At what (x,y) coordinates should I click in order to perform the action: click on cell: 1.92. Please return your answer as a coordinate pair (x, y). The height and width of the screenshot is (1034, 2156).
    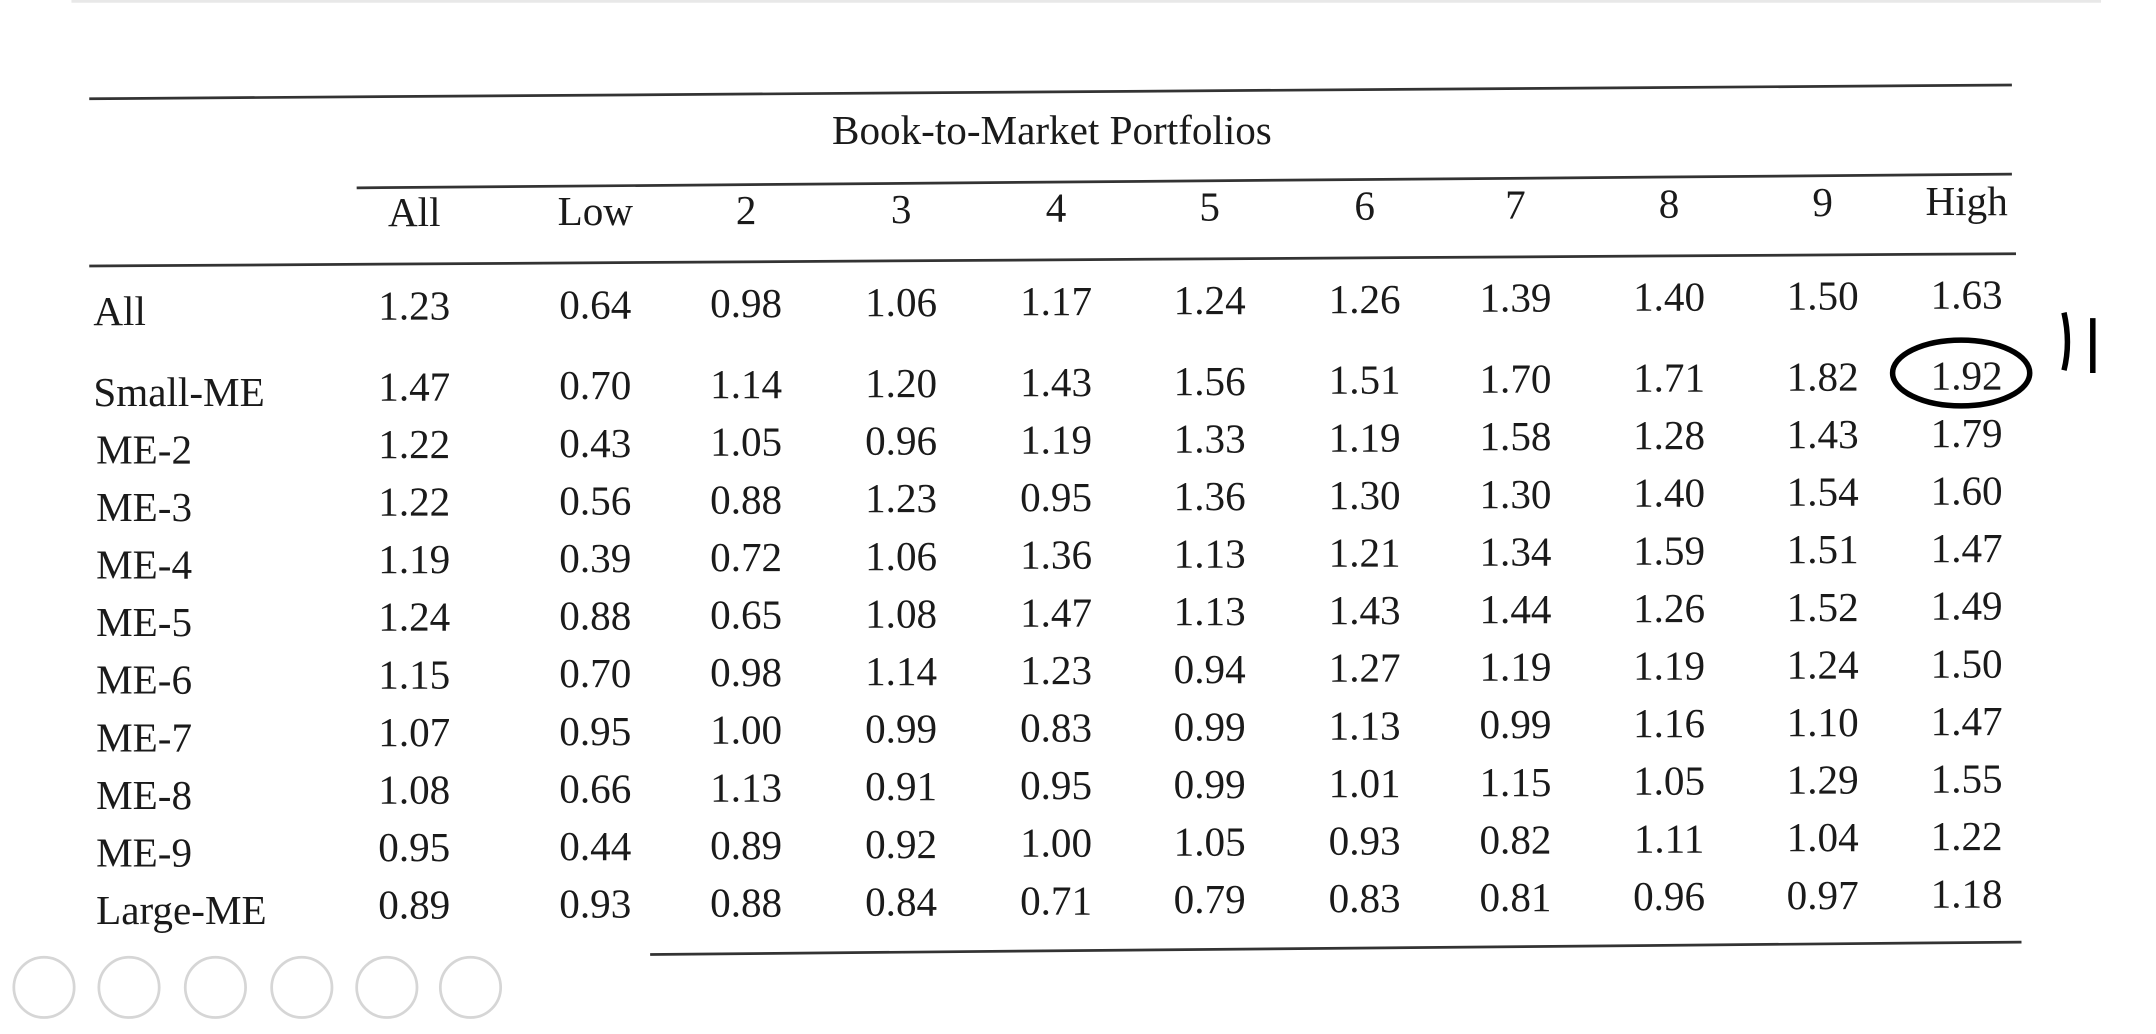
    Looking at the image, I should click on (1967, 375).